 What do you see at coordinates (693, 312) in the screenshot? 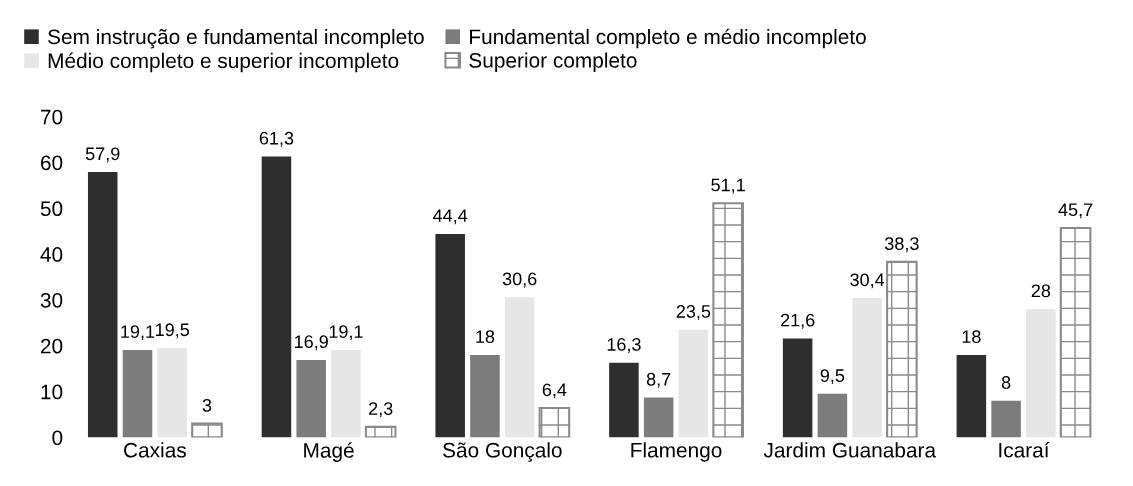
I see `data-label: 23,5` at bounding box center [693, 312].